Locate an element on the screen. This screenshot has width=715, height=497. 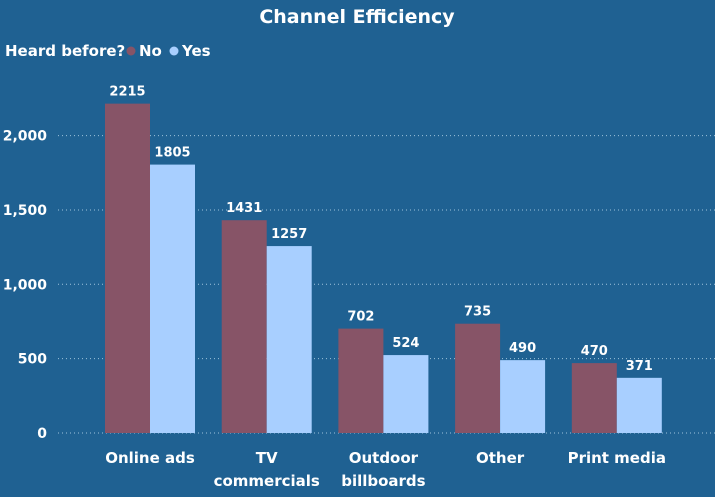
category-label: TV commercials is located at coordinates (267, 469).